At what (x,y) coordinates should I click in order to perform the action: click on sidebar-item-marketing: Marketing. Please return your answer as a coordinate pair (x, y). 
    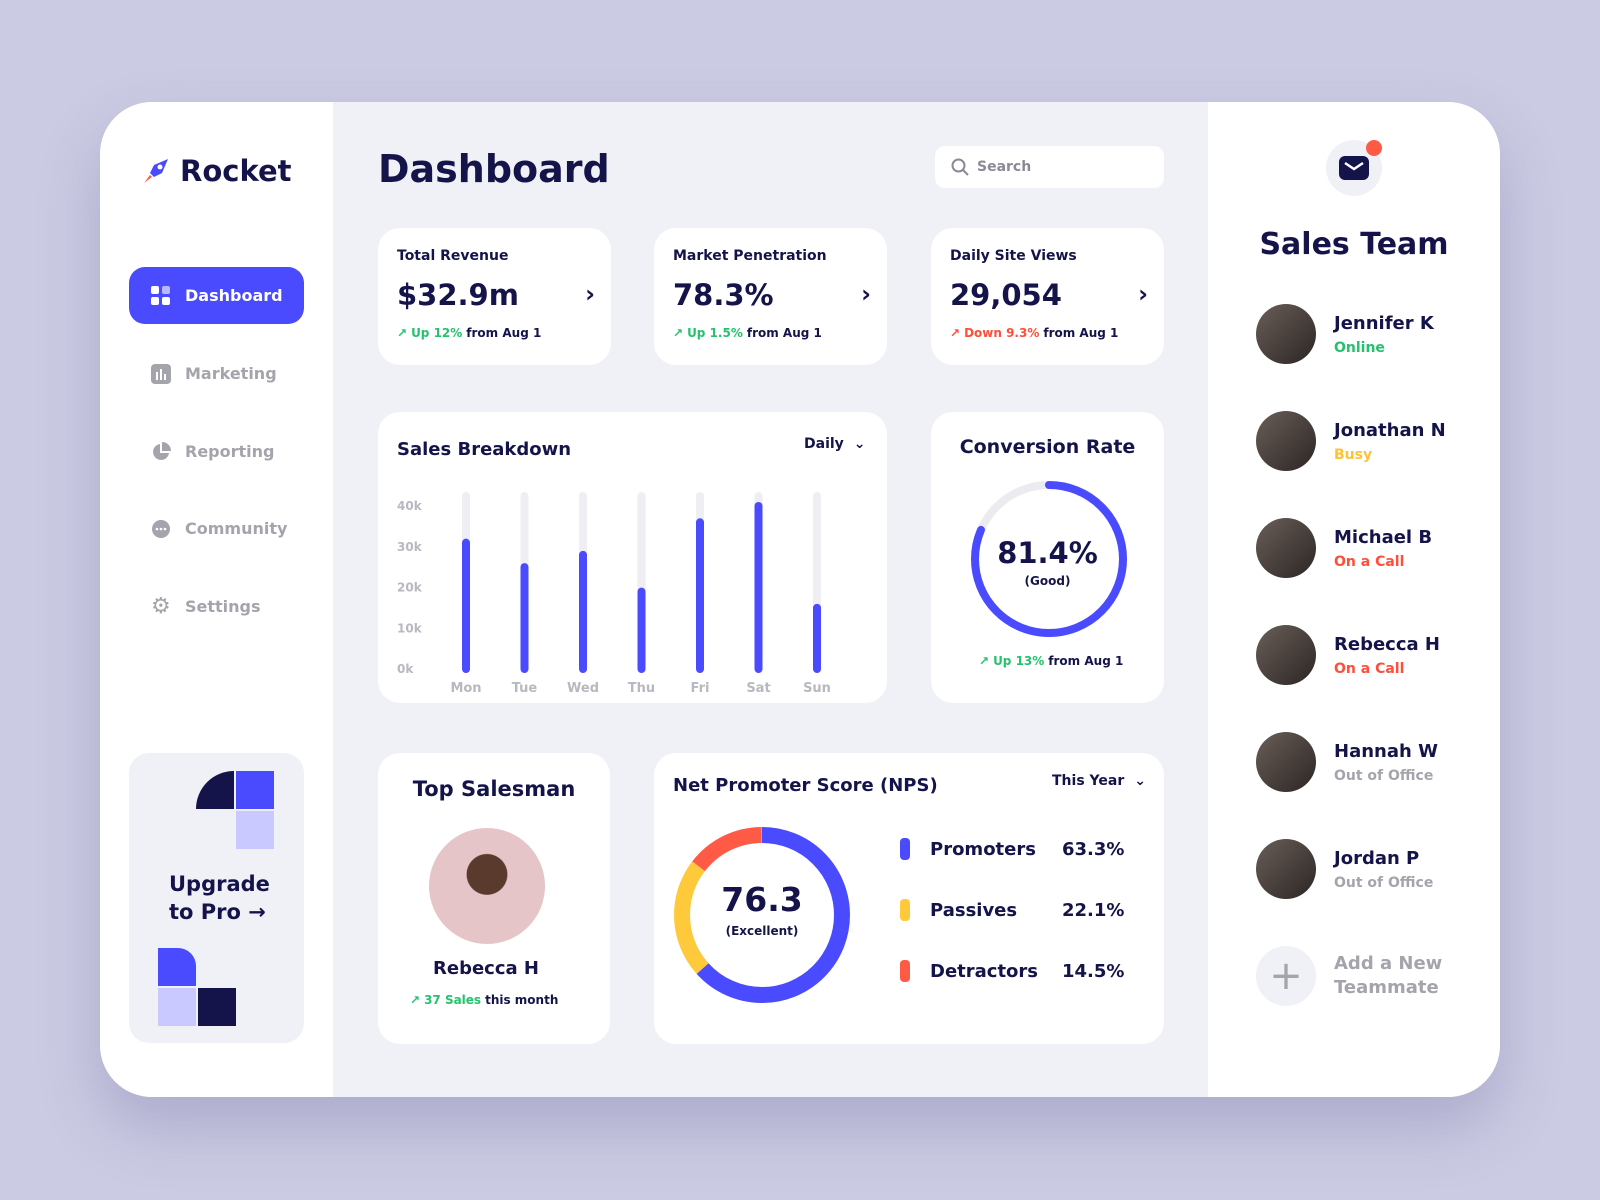
    Looking at the image, I should click on (216, 373).